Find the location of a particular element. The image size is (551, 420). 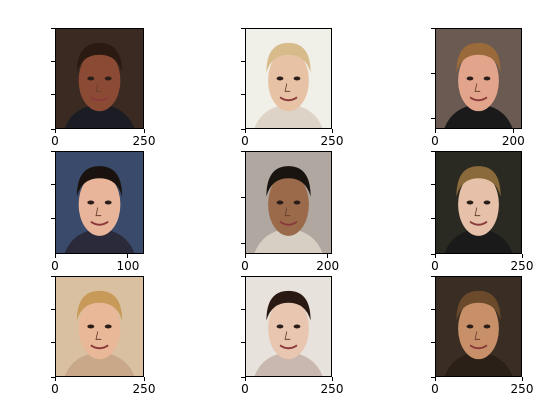

x-tick-label: 100 is located at coordinates (128, 266).